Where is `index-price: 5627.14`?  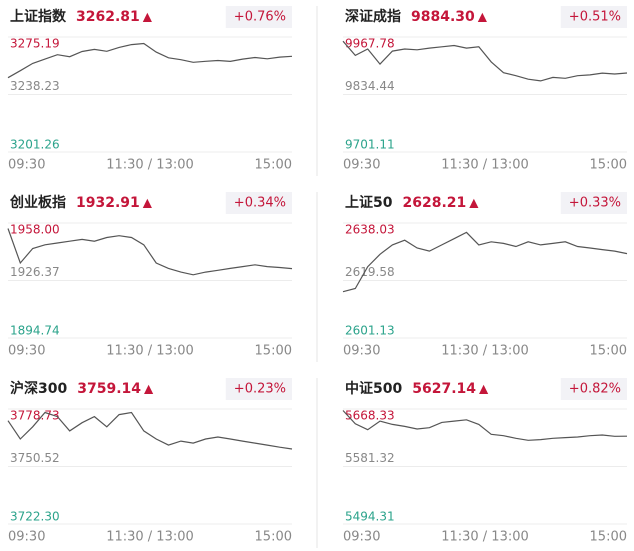 index-price: 5627.14 is located at coordinates (444, 389).